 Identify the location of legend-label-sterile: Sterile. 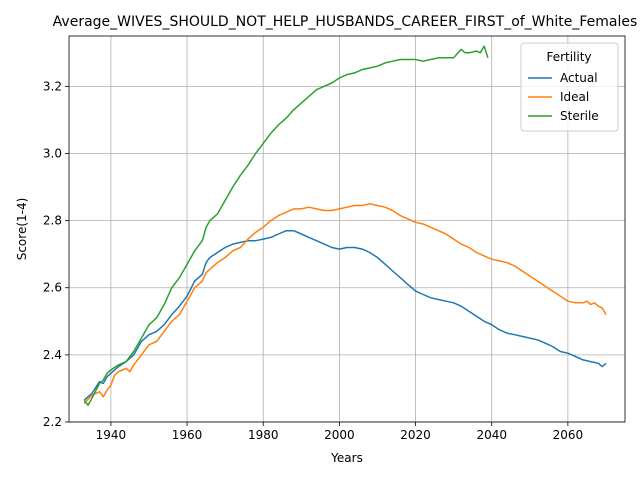
(579, 116).